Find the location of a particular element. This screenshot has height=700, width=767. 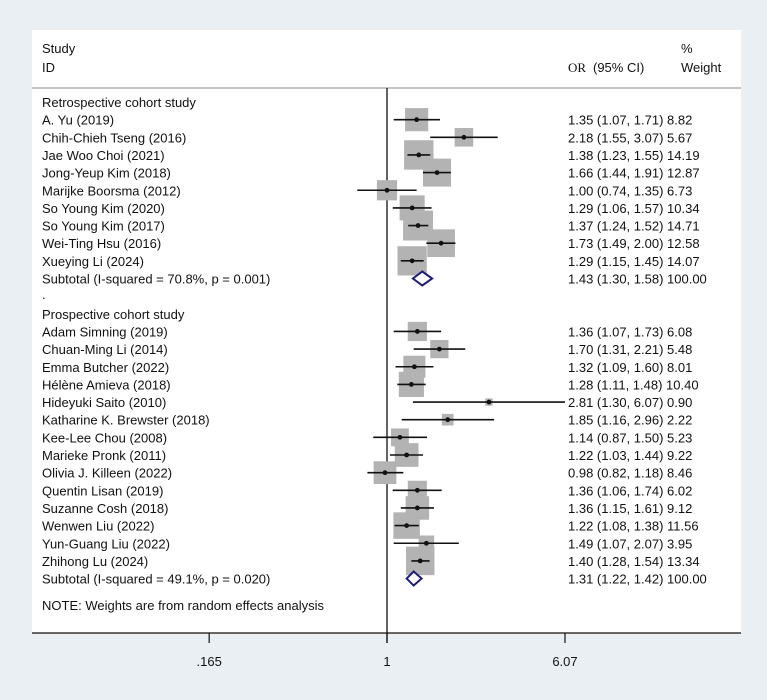

study-label: Zhihong Lu (2024) is located at coordinates (95, 561).